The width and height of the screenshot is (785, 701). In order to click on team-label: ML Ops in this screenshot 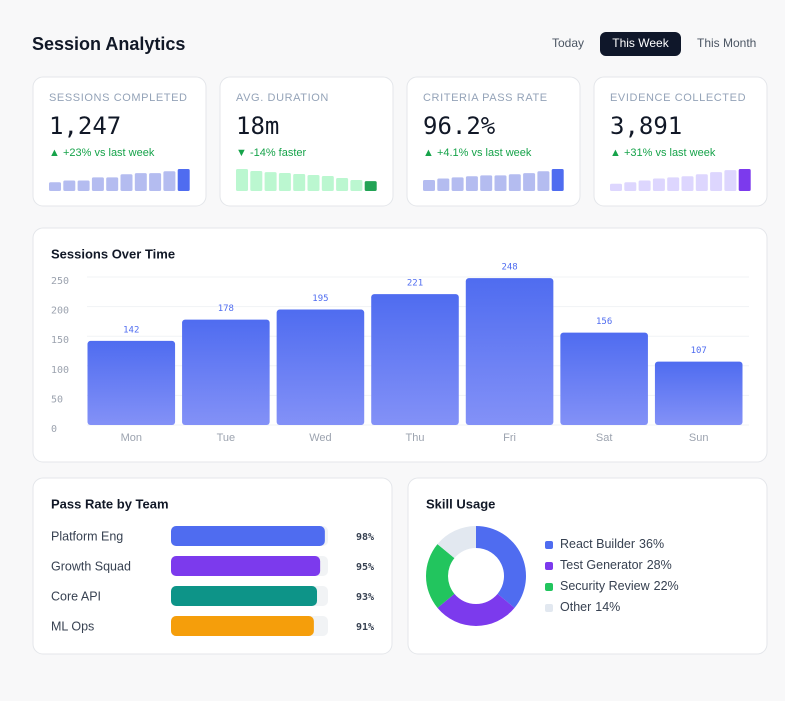, I will do `click(72, 626)`.